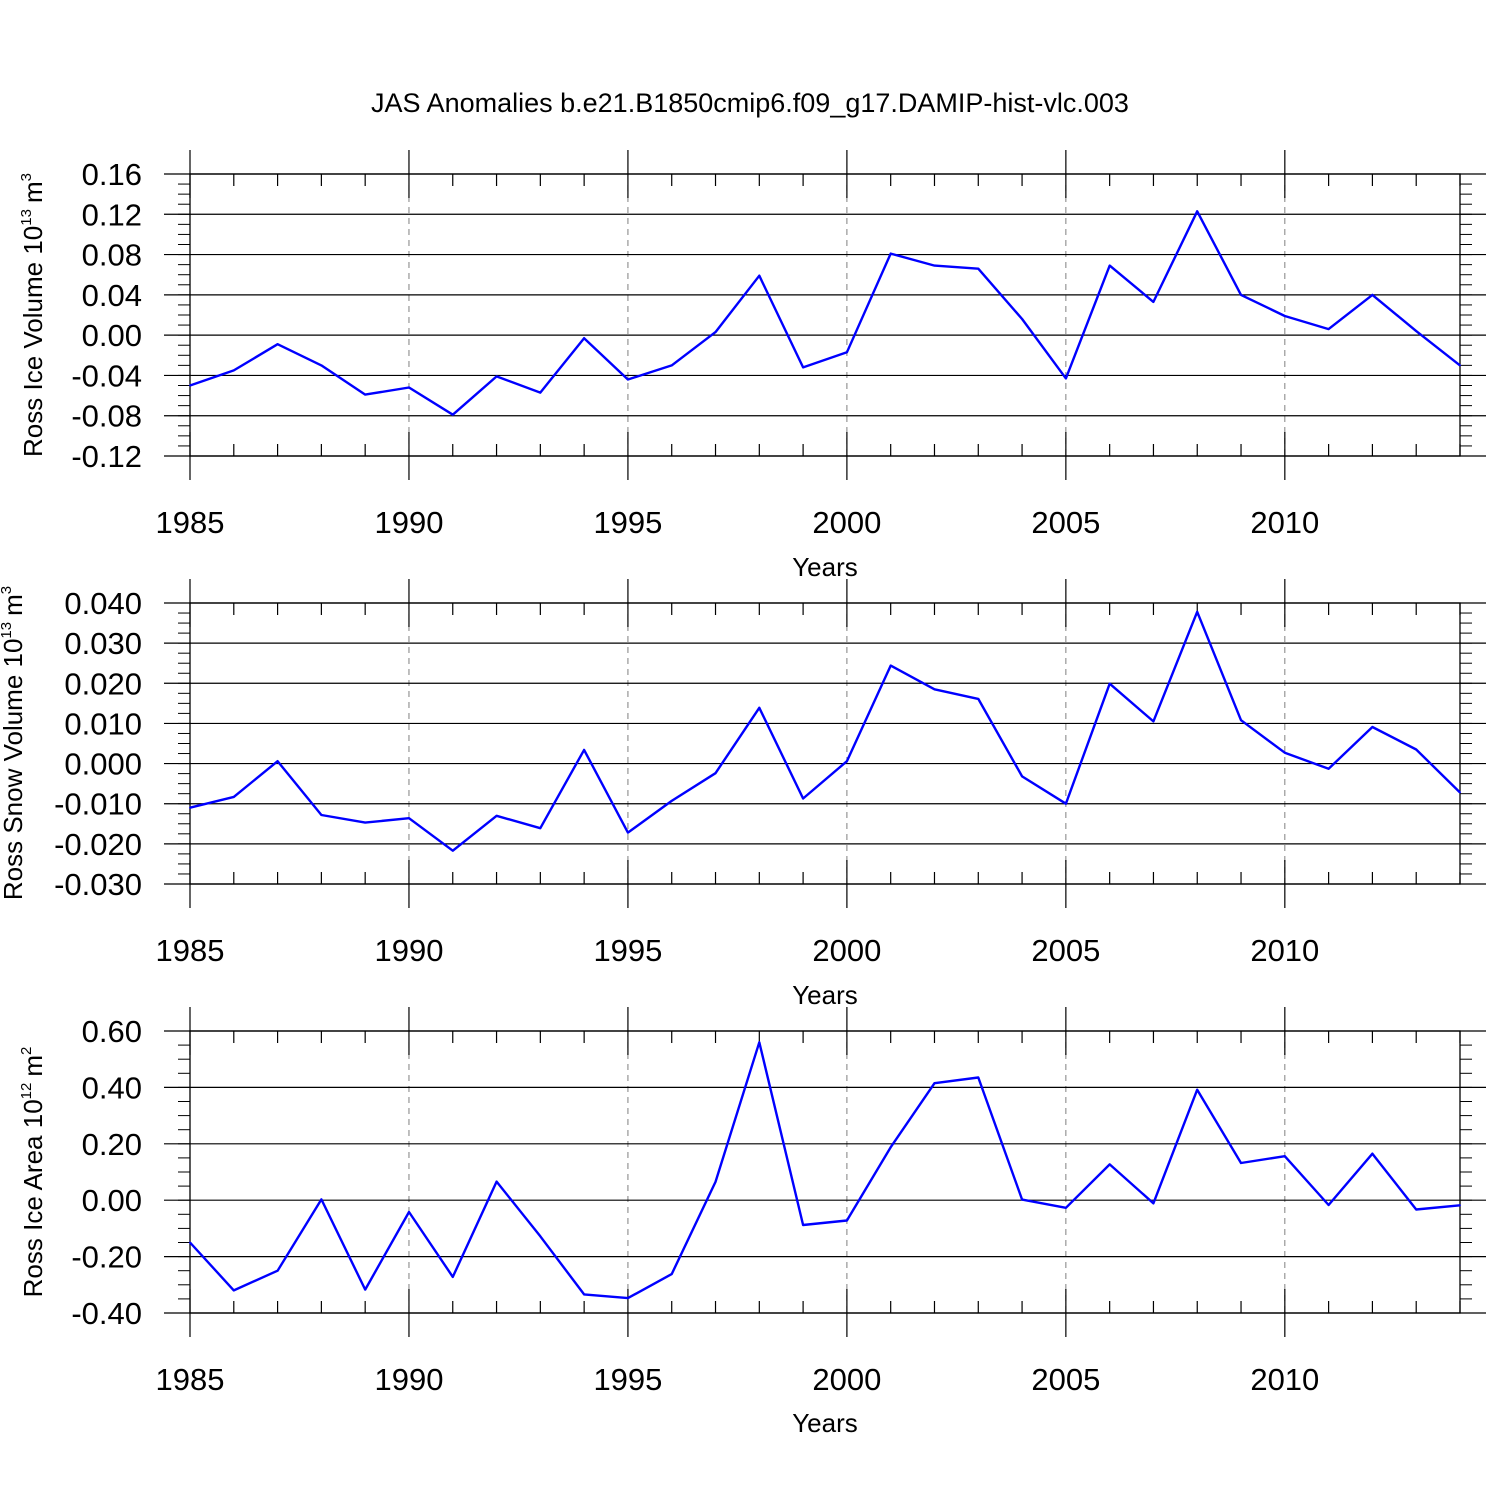 Image resolution: width=1500 pixels, height=1500 pixels. I want to click on y-tick-label: 0.030, so click(103, 643).